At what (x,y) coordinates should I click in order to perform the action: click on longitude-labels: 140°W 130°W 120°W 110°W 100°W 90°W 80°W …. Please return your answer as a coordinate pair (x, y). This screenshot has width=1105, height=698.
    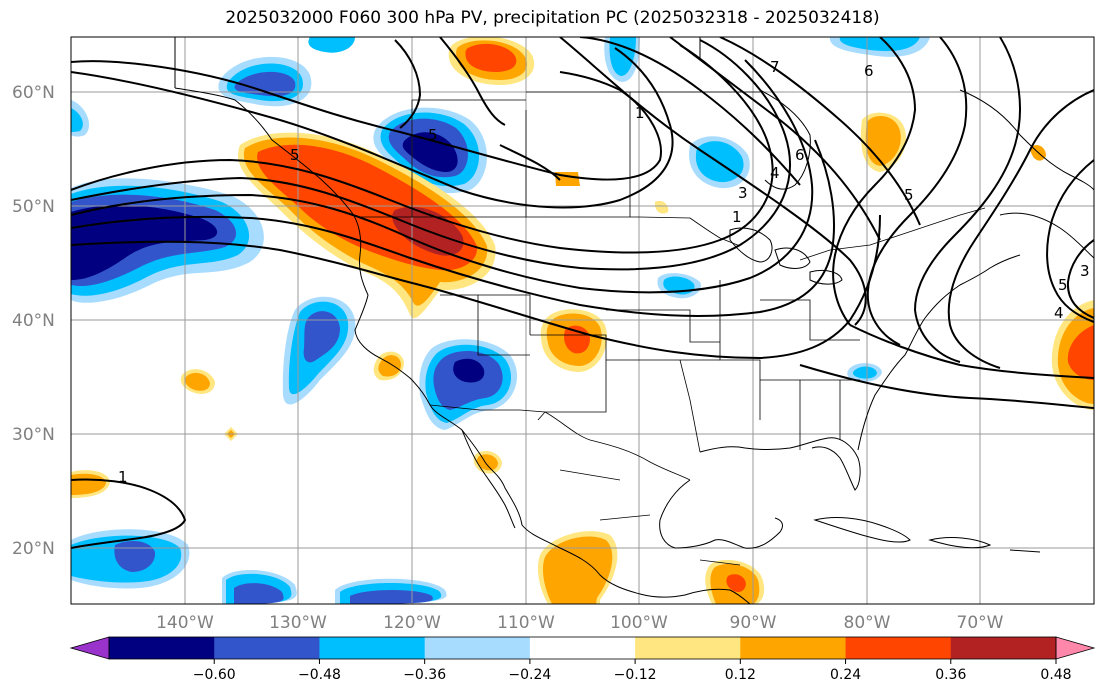
    Looking at the image, I should click on (580, 623).